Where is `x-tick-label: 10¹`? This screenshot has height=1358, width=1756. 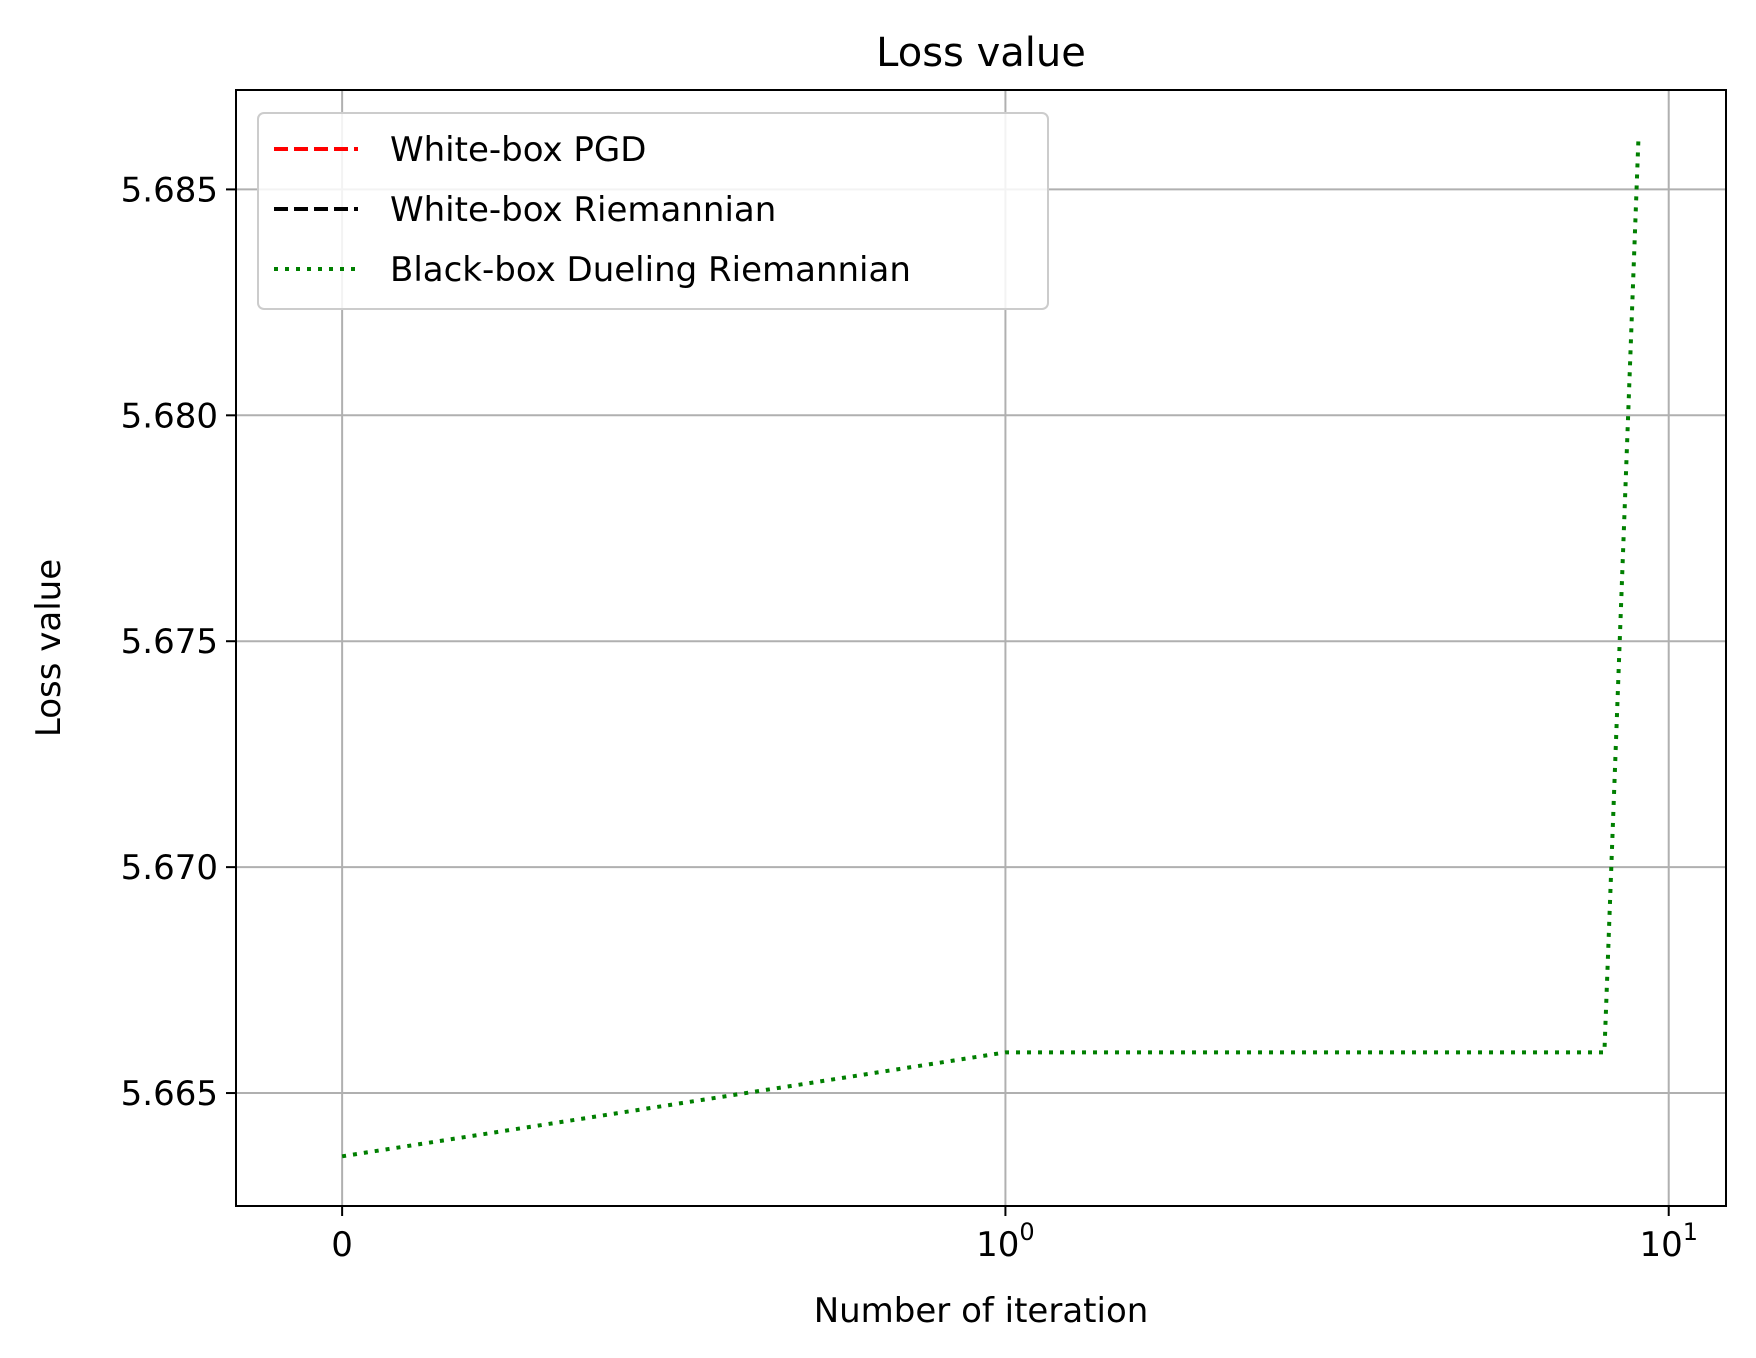 x-tick-label: 10¹ is located at coordinates (1668, 1241).